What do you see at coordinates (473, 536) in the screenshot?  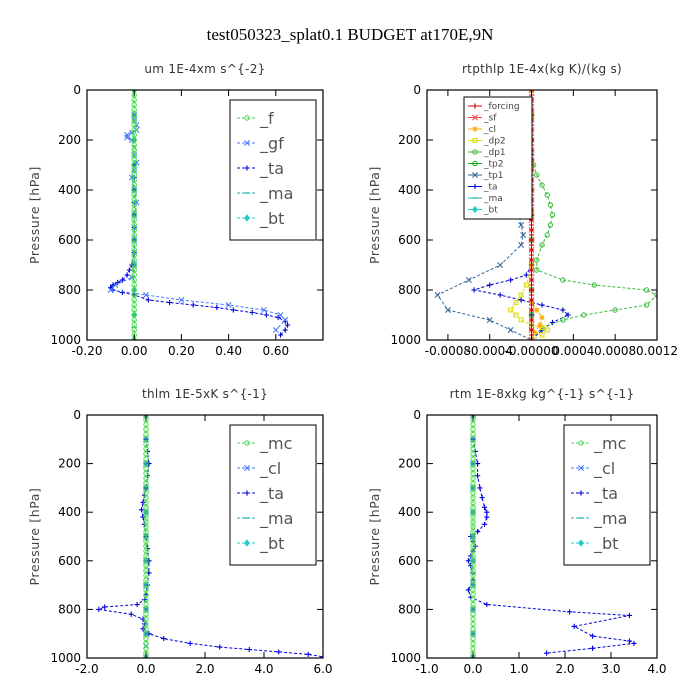 I see `series-mc` at bounding box center [473, 536].